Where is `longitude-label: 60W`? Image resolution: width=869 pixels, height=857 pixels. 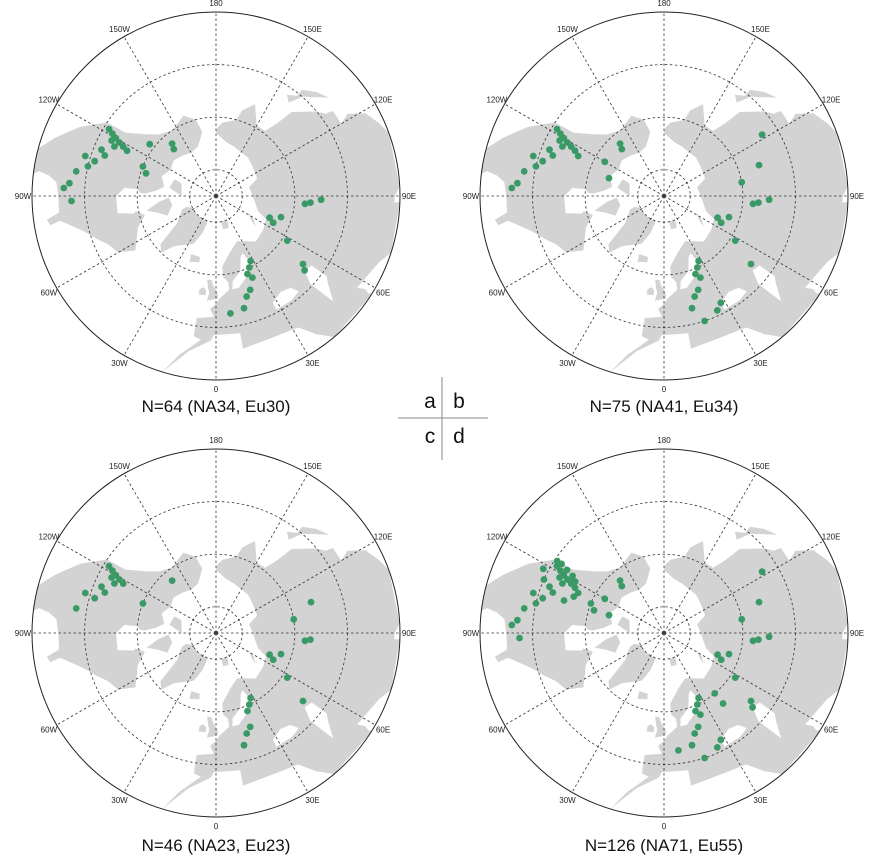 longitude-label: 60W is located at coordinates (497, 730).